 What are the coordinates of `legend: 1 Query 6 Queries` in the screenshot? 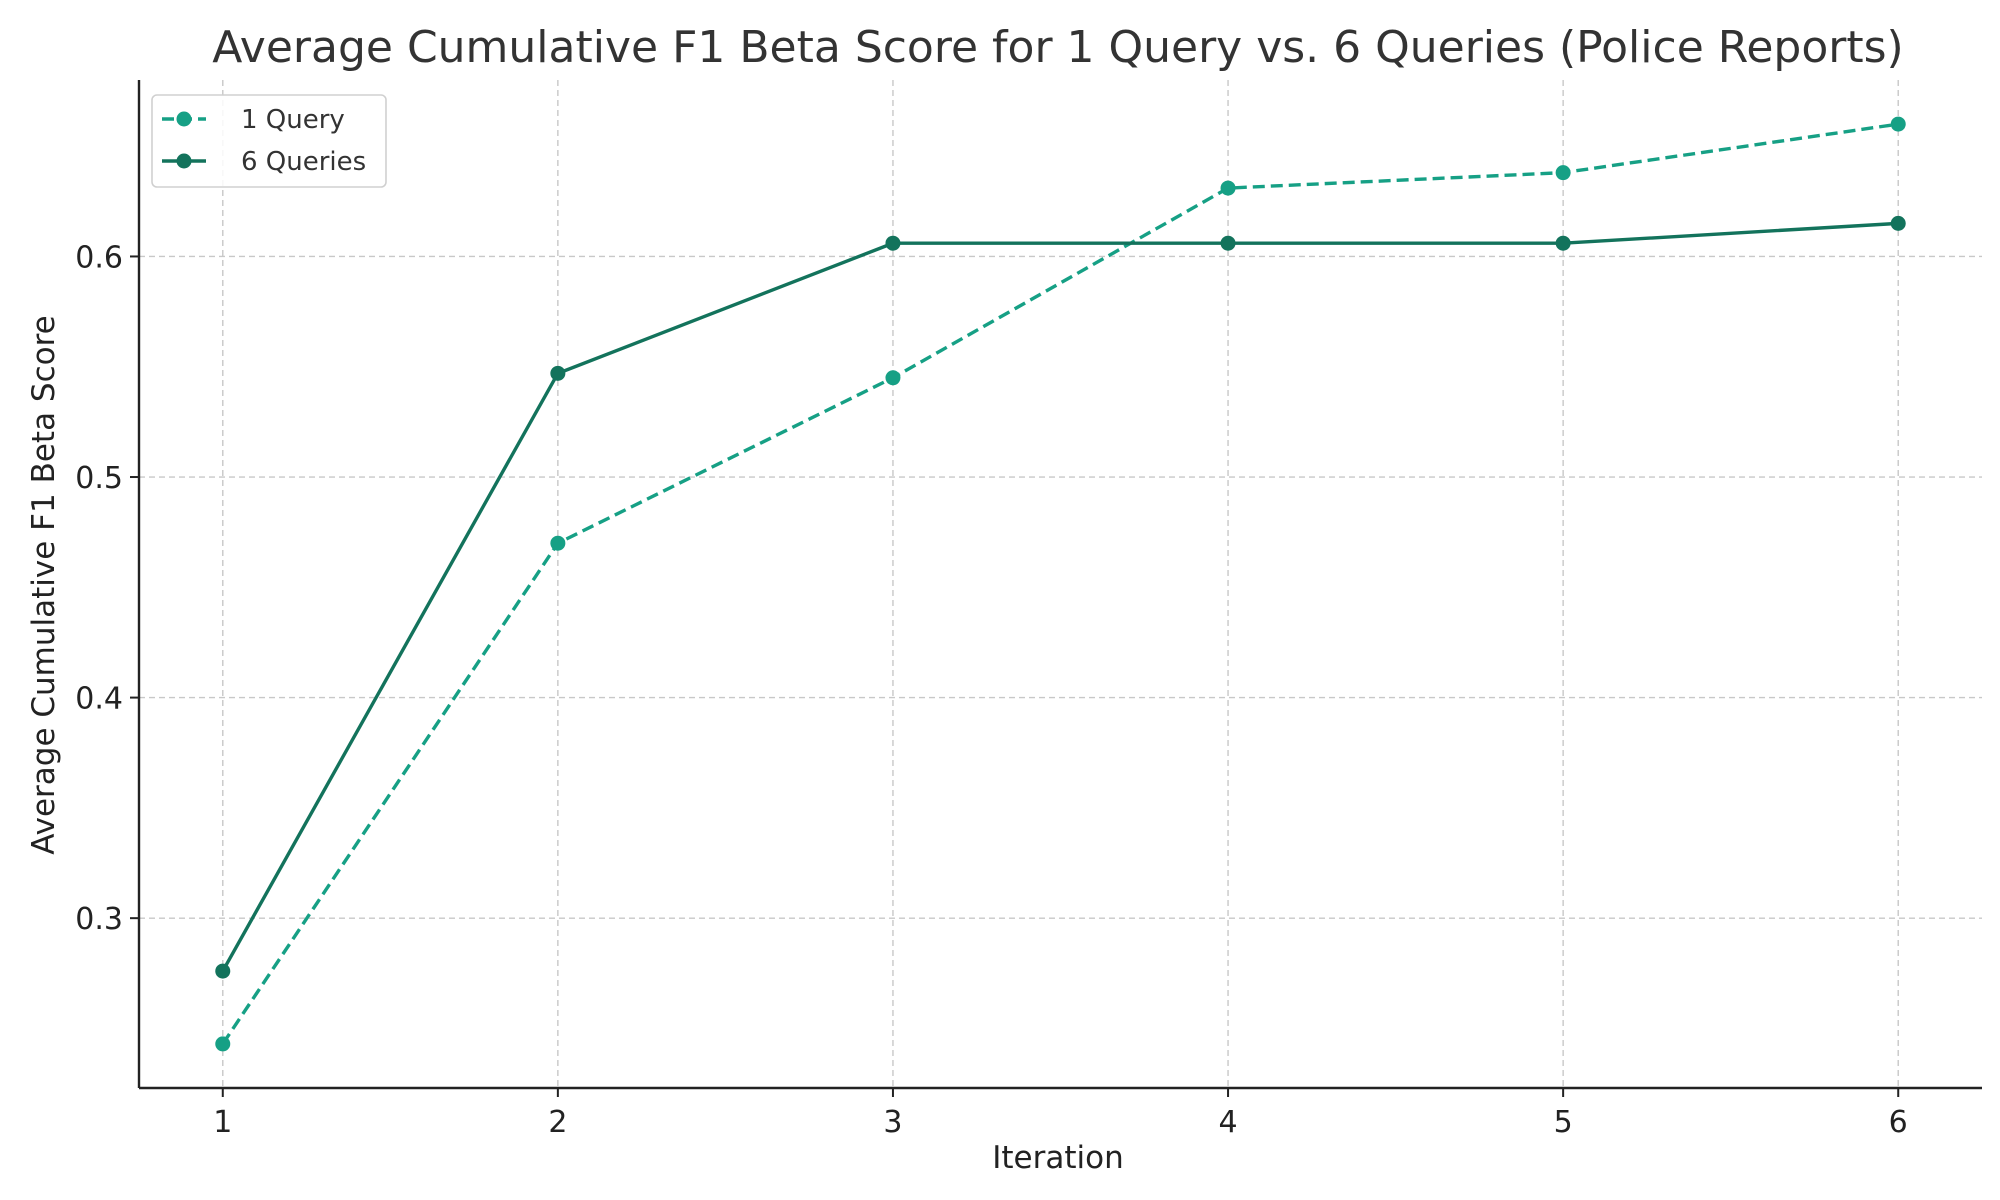 It's located at (269, 141).